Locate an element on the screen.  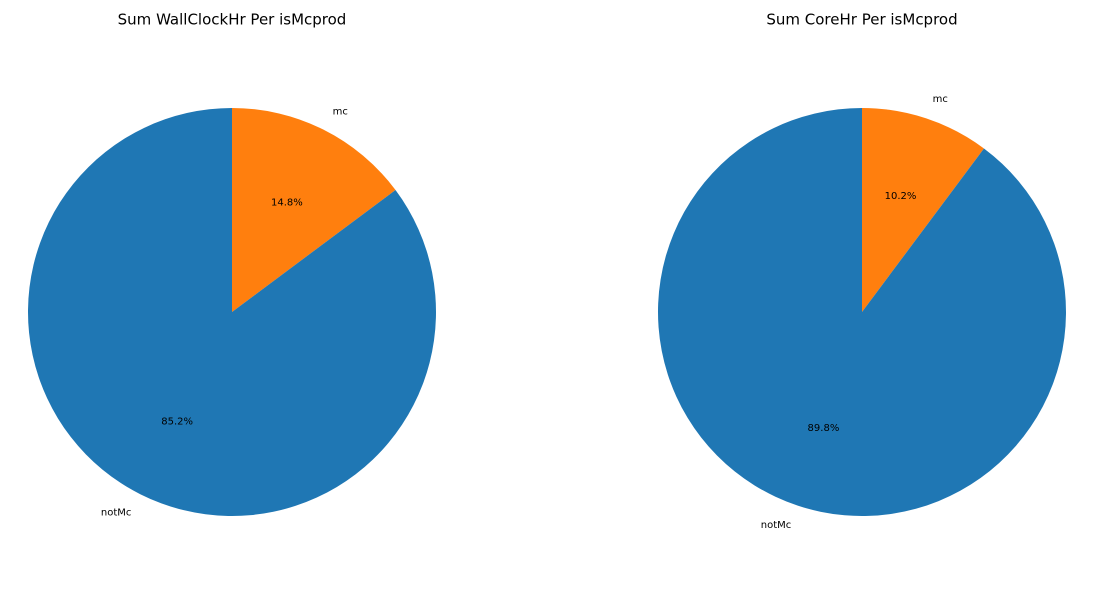
pct-label-mc: 10.2% is located at coordinates (901, 196).